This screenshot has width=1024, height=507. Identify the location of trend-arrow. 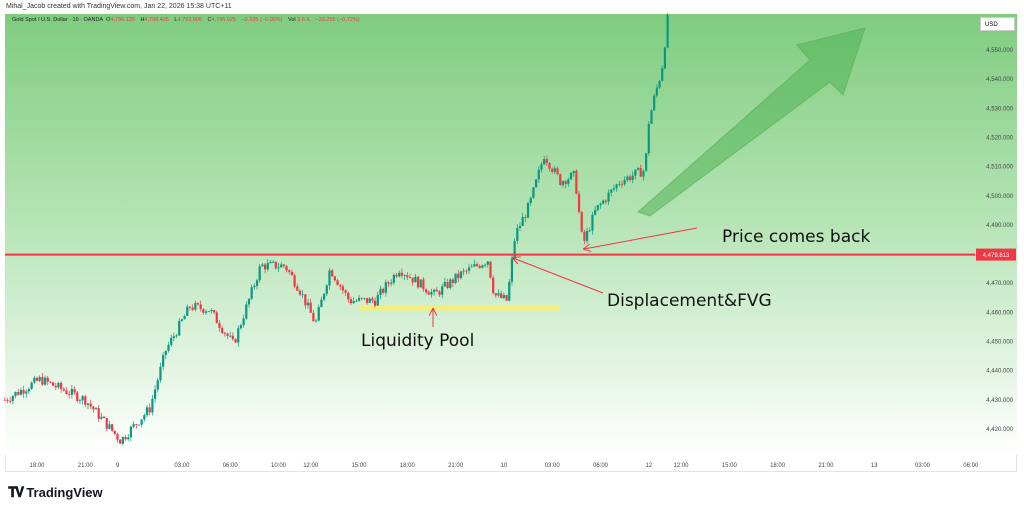
(751, 122).